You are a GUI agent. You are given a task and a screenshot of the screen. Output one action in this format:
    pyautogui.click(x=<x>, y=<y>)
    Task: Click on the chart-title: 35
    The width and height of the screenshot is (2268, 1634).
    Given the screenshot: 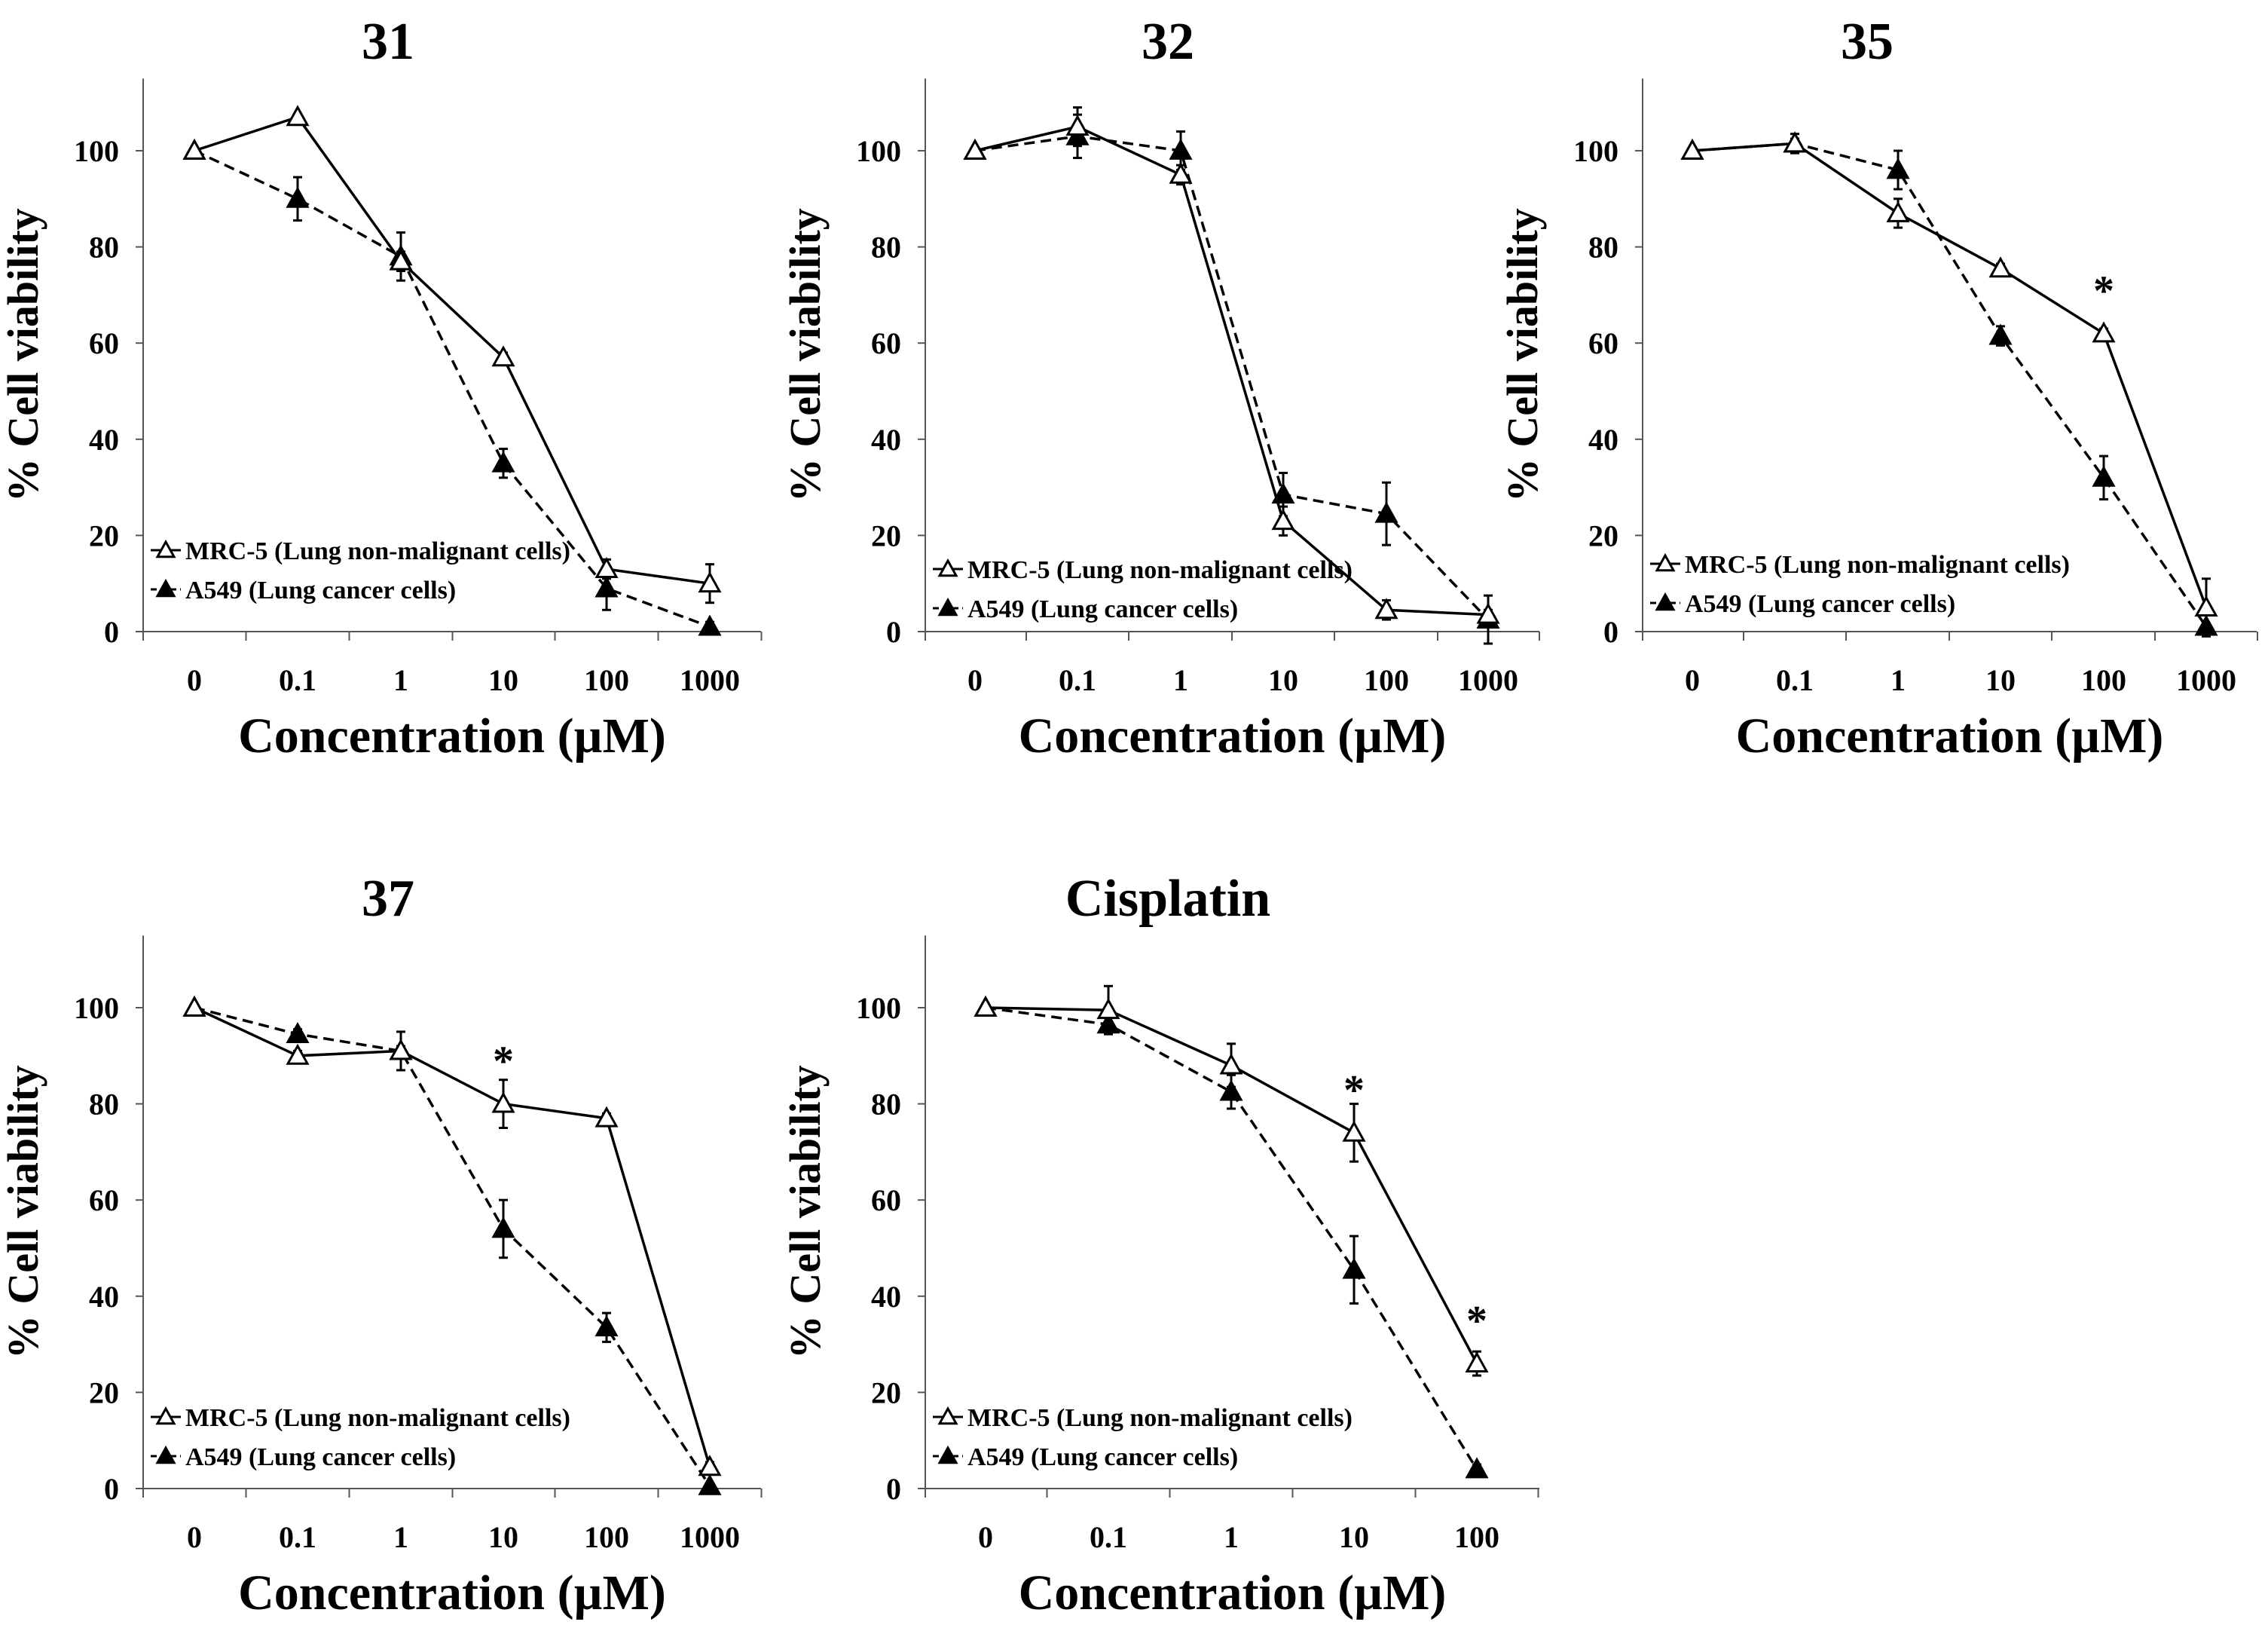 What is the action you would take?
    pyautogui.click(x=1867, y=42)
    